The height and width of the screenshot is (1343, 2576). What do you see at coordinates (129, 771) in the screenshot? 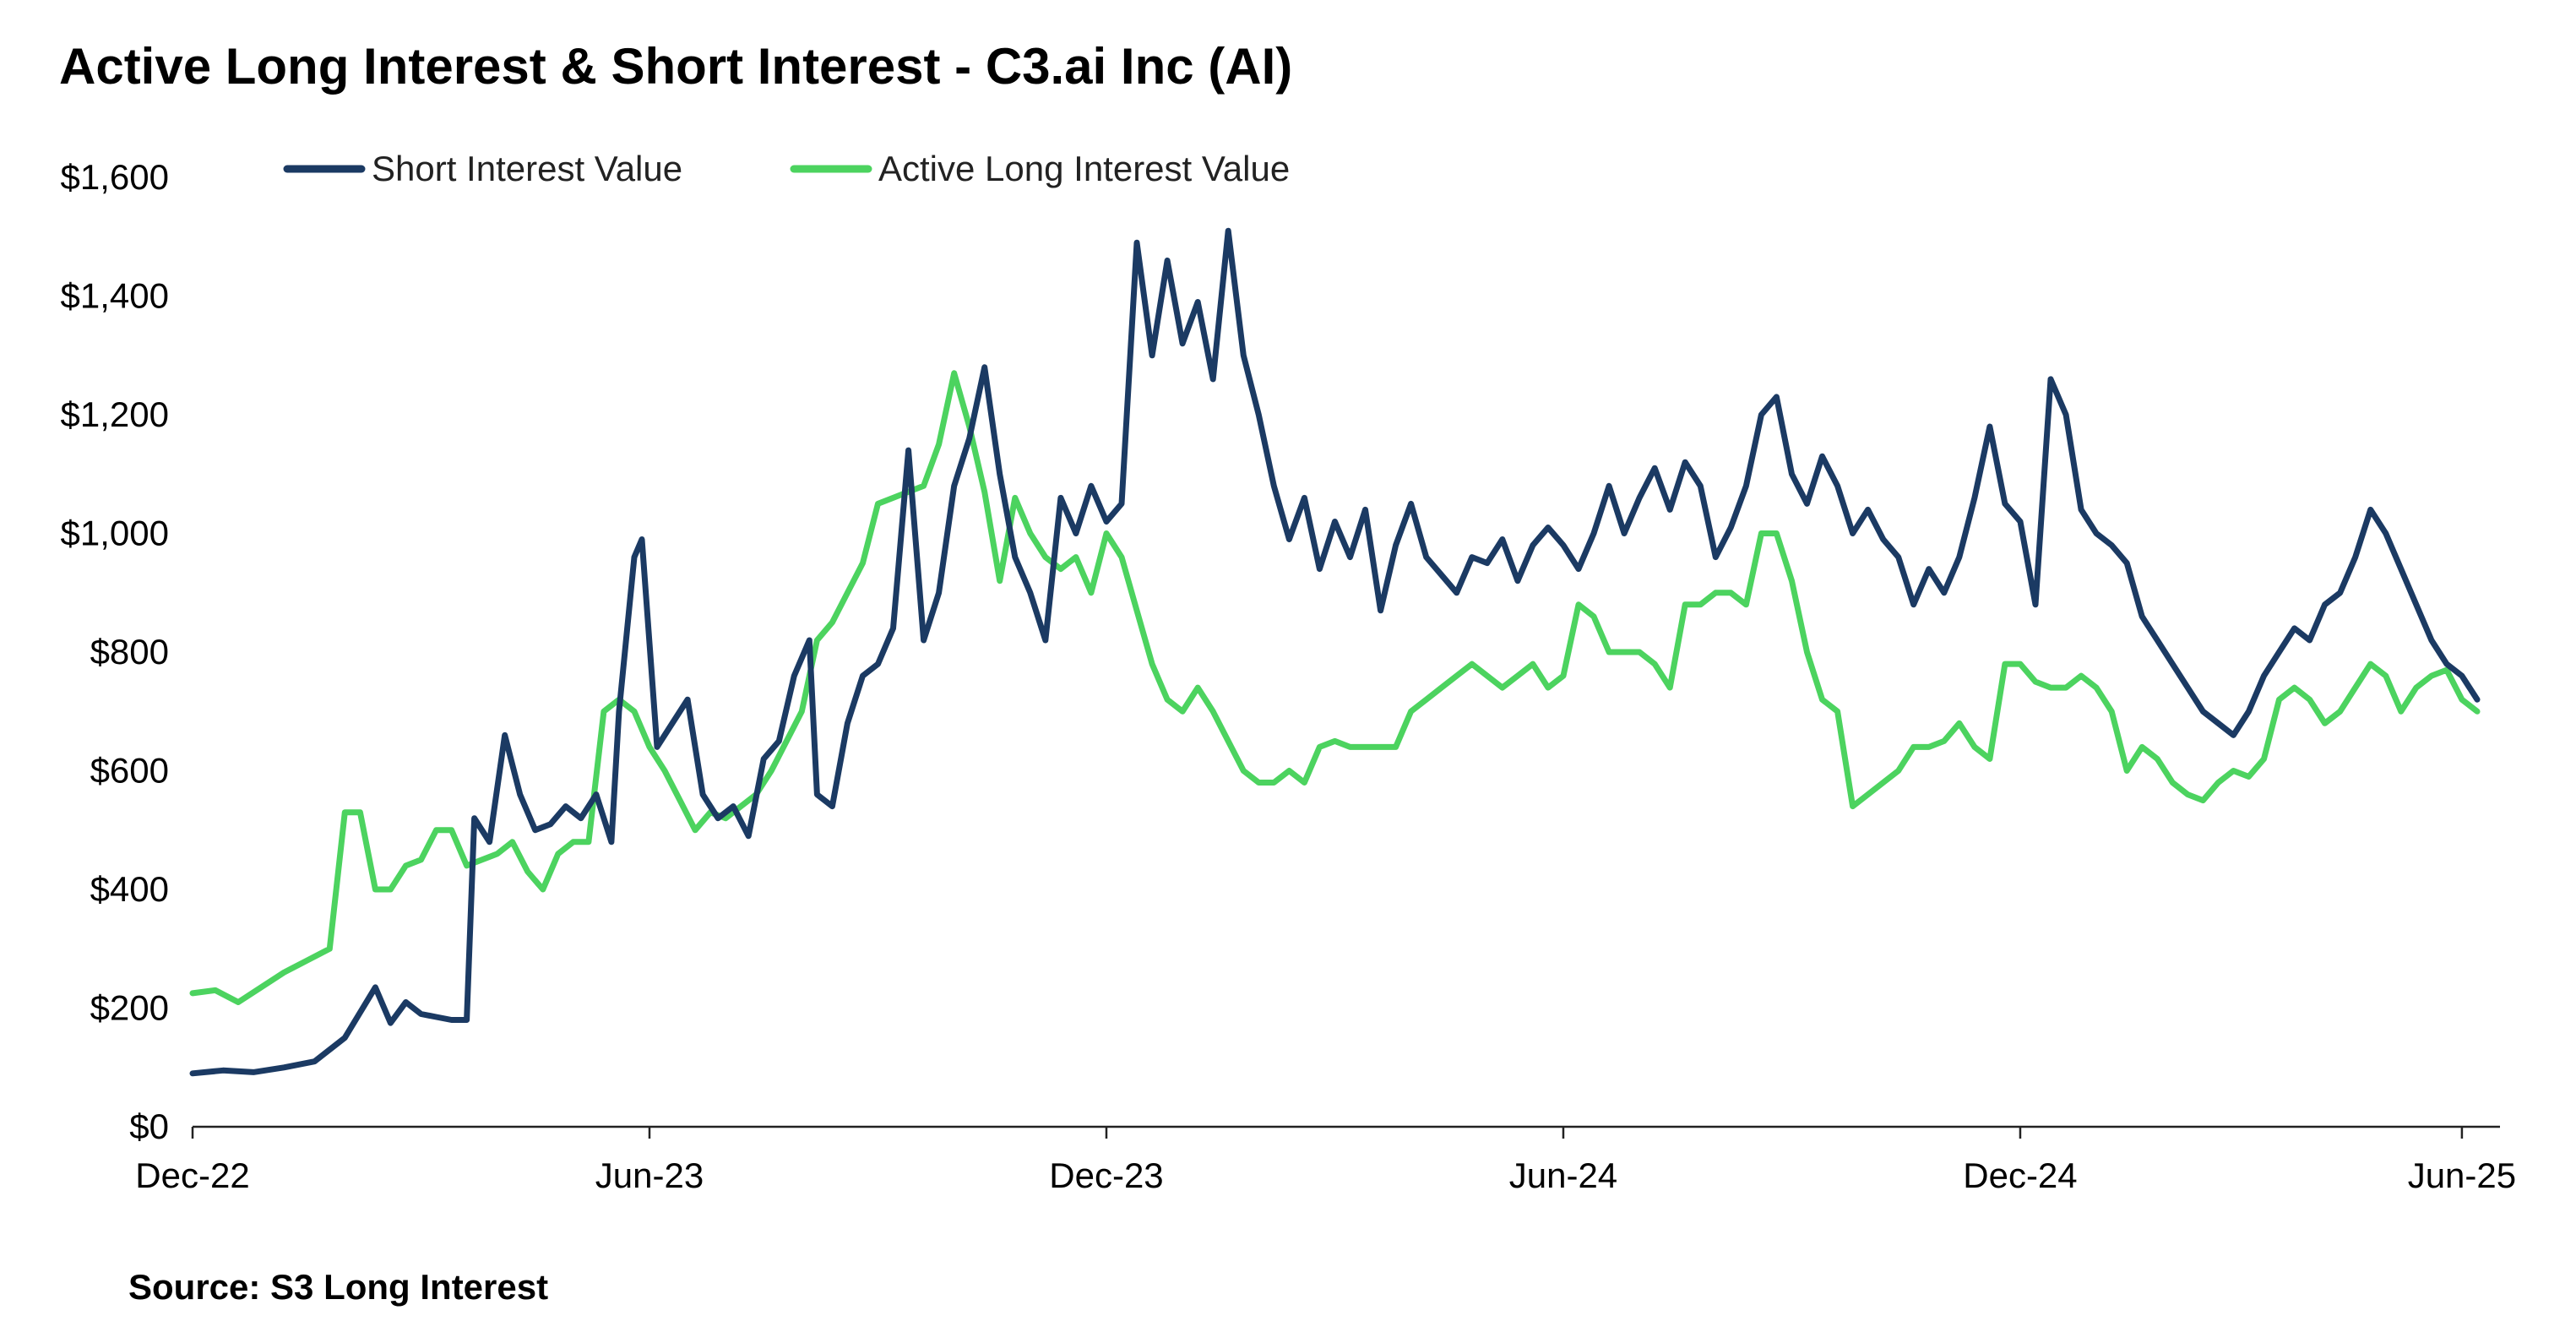
I see `y-tick-label-600: $600` at bounding box center [129, 771].